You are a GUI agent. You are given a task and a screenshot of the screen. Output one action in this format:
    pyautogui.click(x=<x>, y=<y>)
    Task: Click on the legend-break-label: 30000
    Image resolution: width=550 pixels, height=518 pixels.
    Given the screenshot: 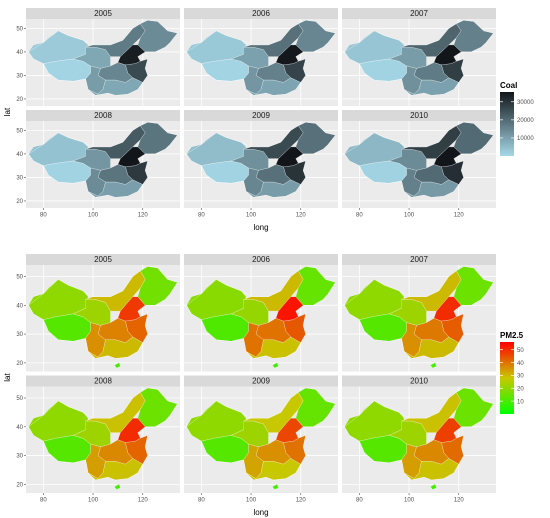 What is the action you would take?
    pyautogui.click(x=525, y=103)
    